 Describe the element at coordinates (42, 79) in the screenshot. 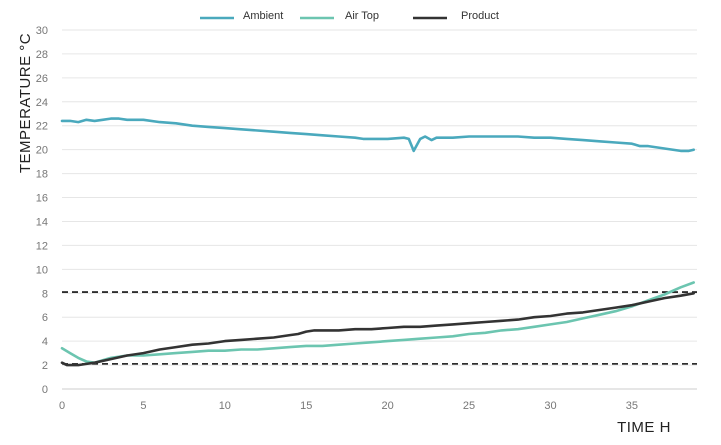

I see `y-tick-label: 26` at that location.